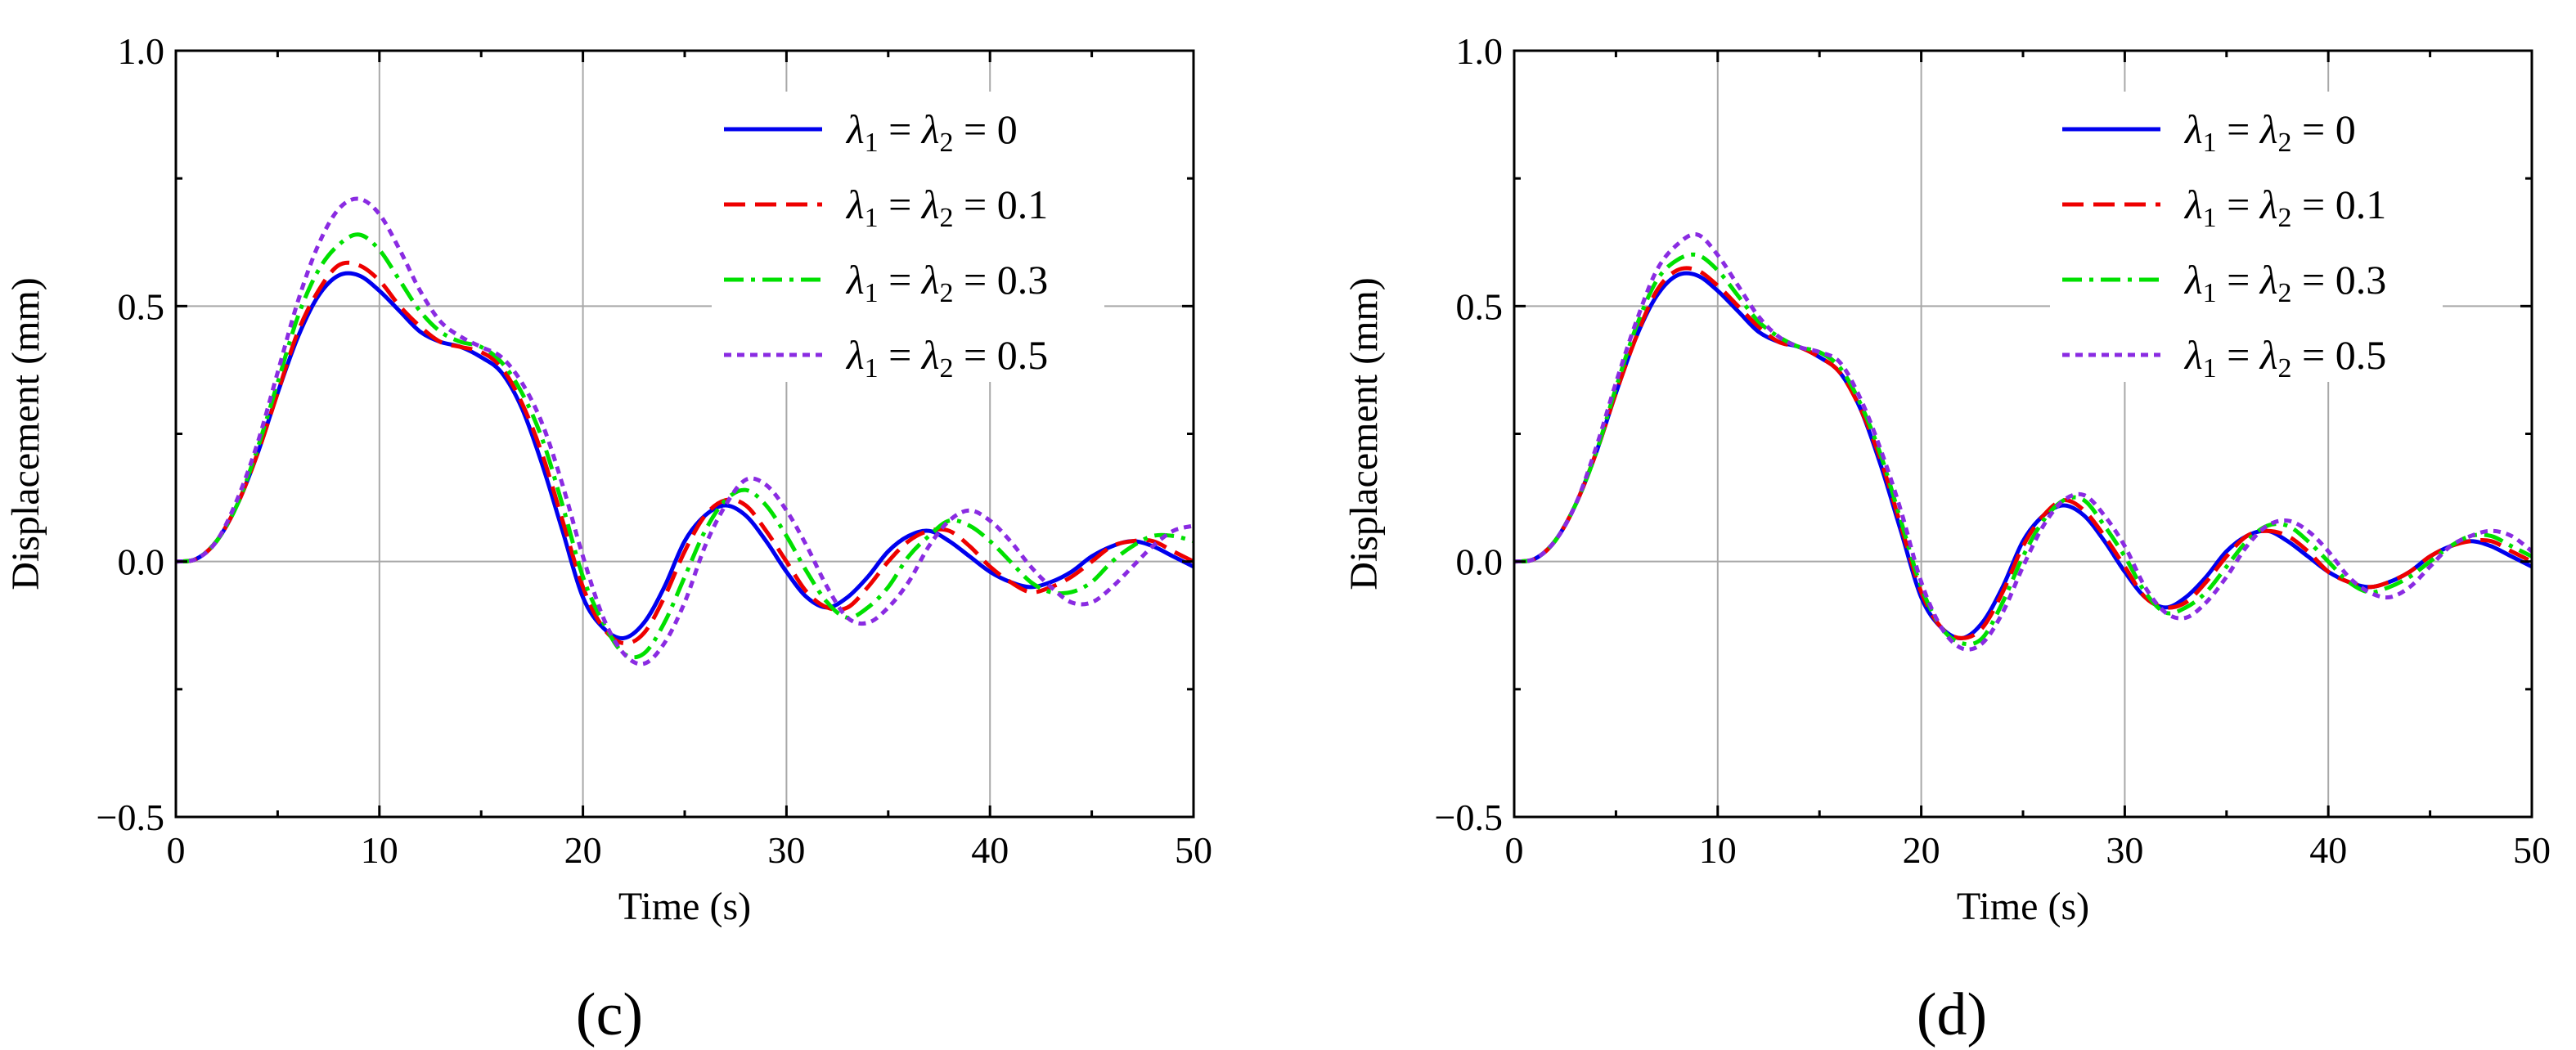 The width and height of the screenshot is (2576, 1050). What do you see at coordinates (609, 1014) in the screenshot?
I see `panel-label: (c)` at bounding box center [609, 1014].